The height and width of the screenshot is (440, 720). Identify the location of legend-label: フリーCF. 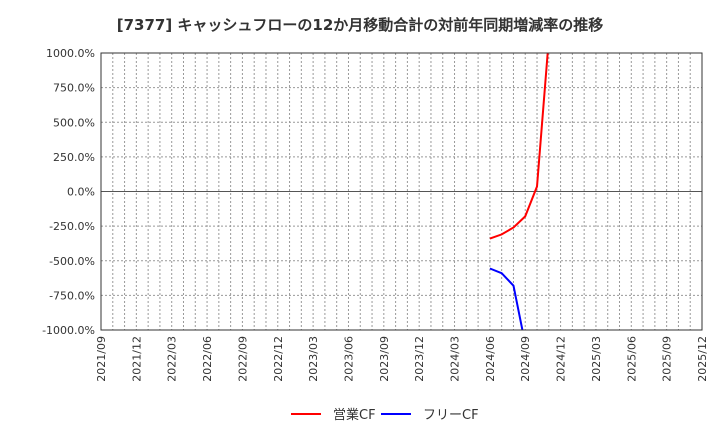
(451, 415).